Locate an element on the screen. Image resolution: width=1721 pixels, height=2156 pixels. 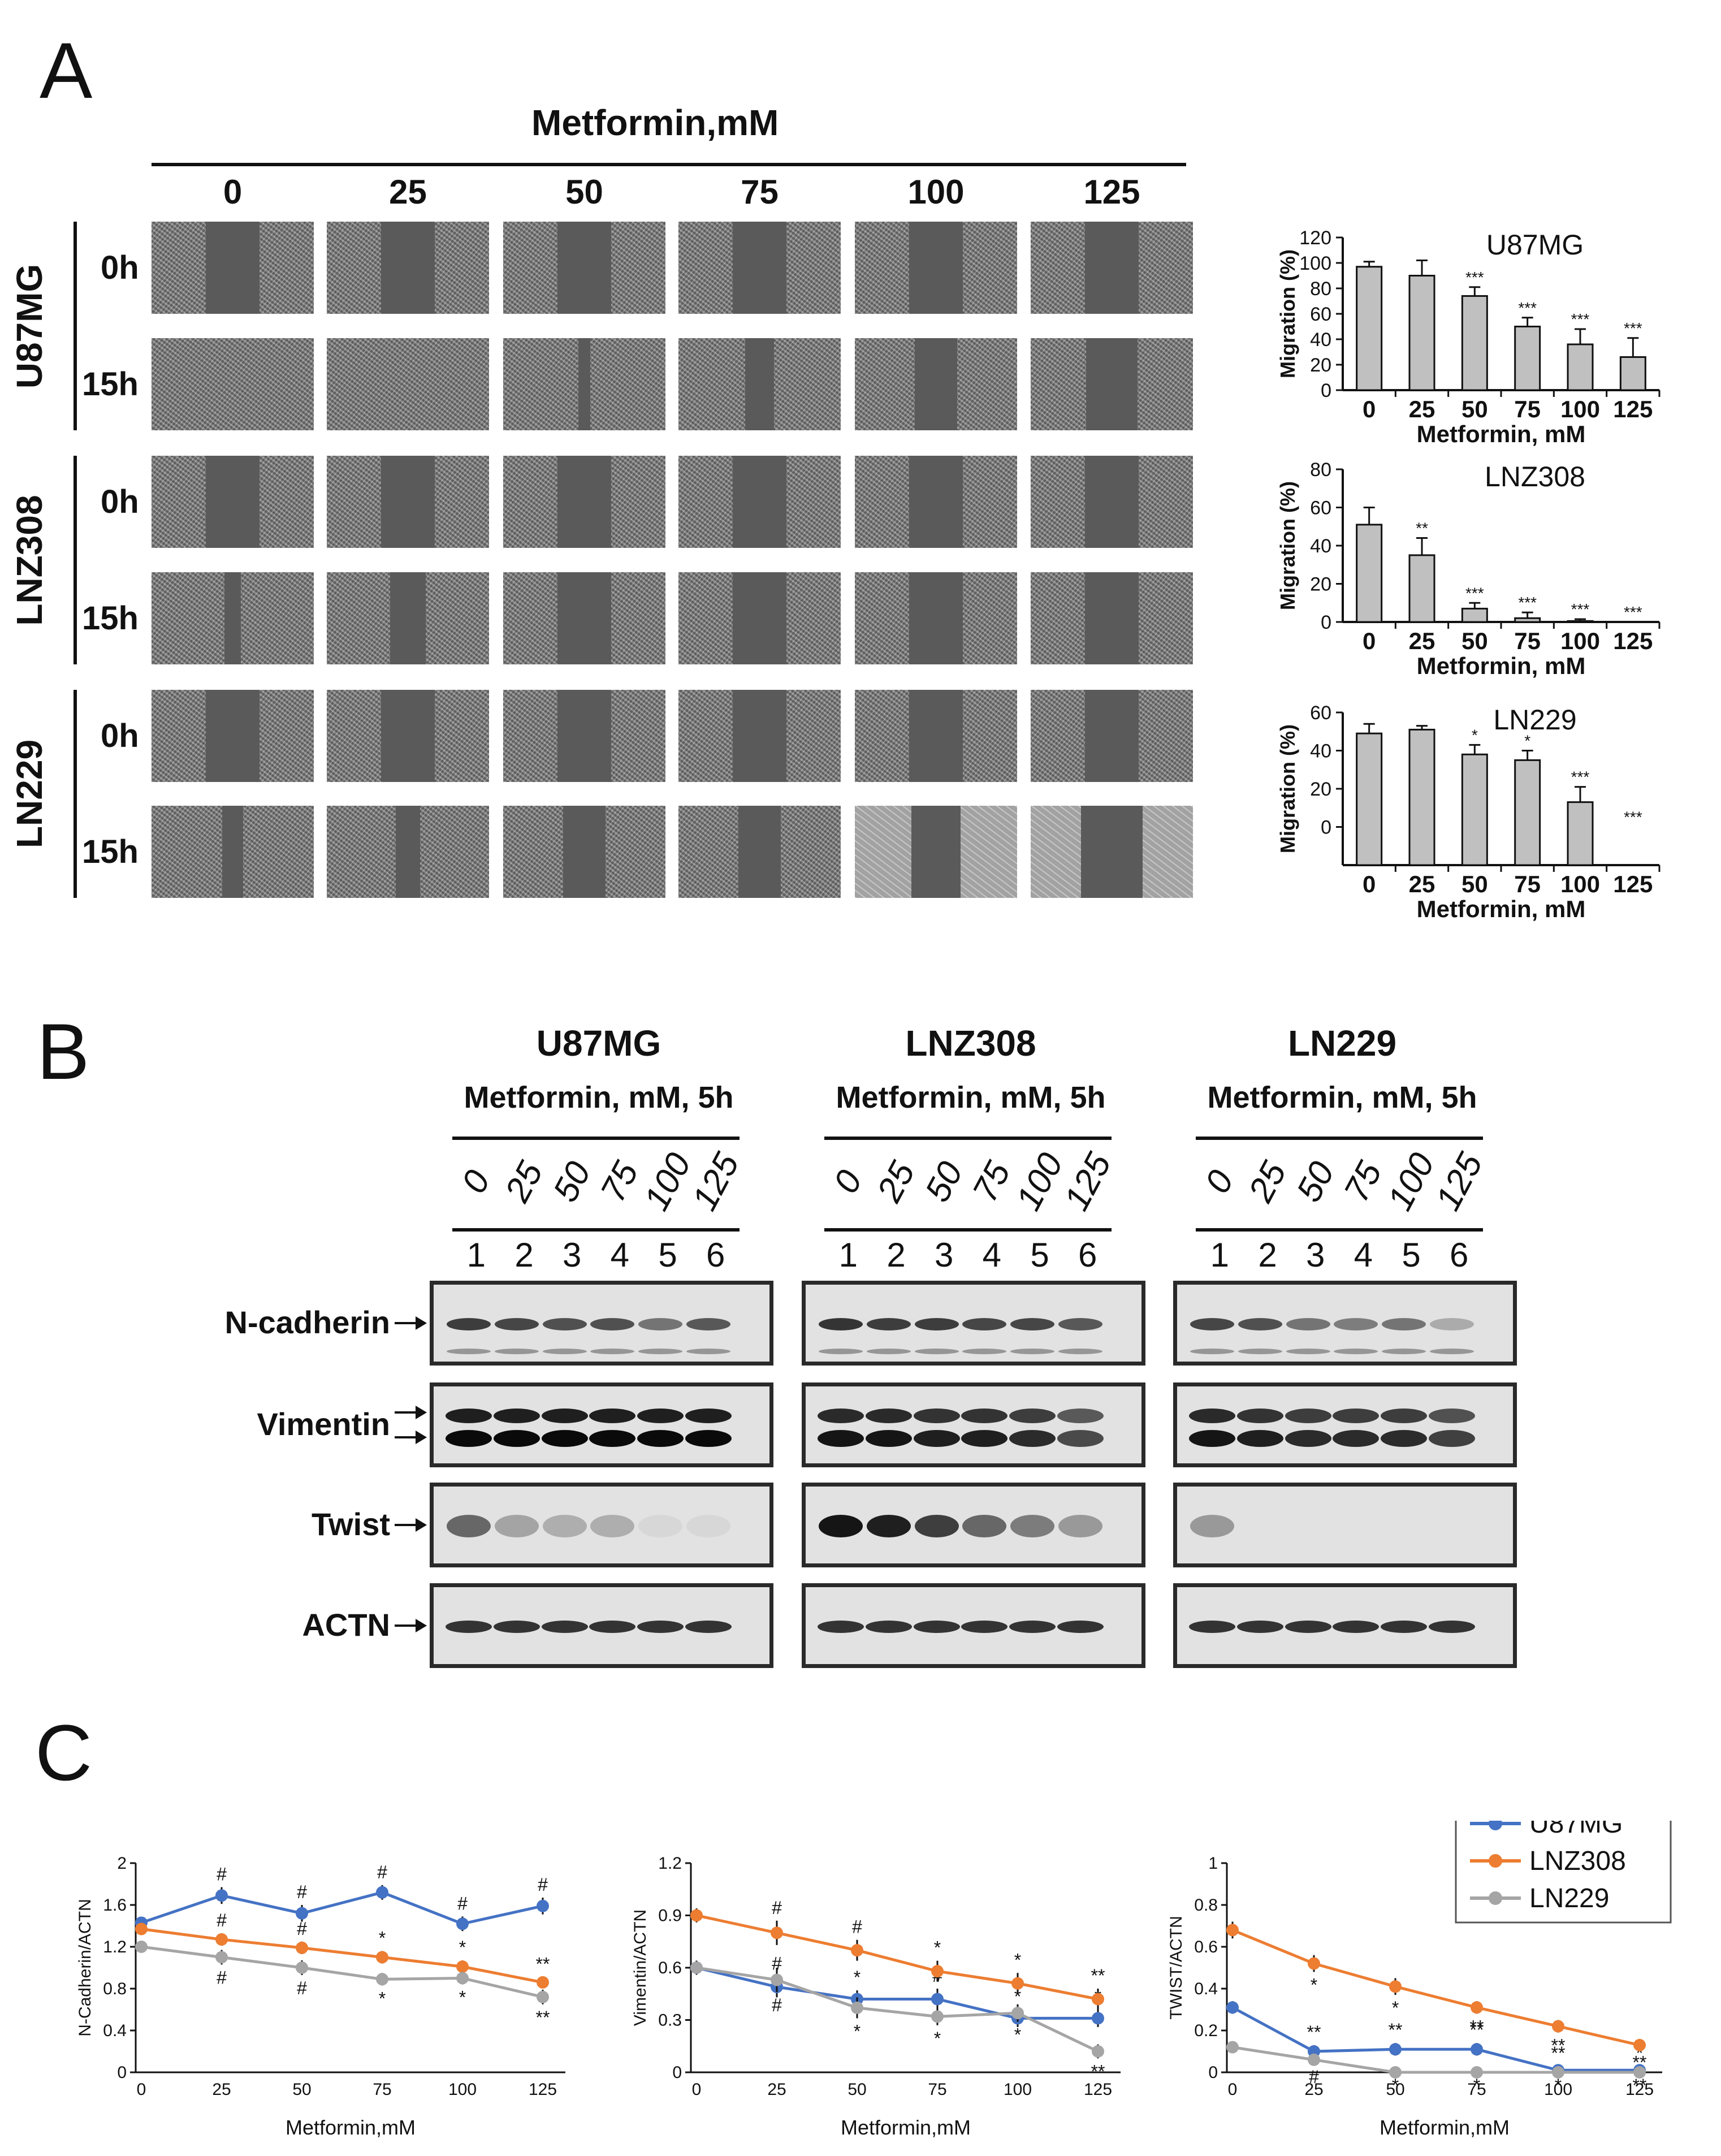
y-tick-label: 60 is located at coordinates (1321, 314).